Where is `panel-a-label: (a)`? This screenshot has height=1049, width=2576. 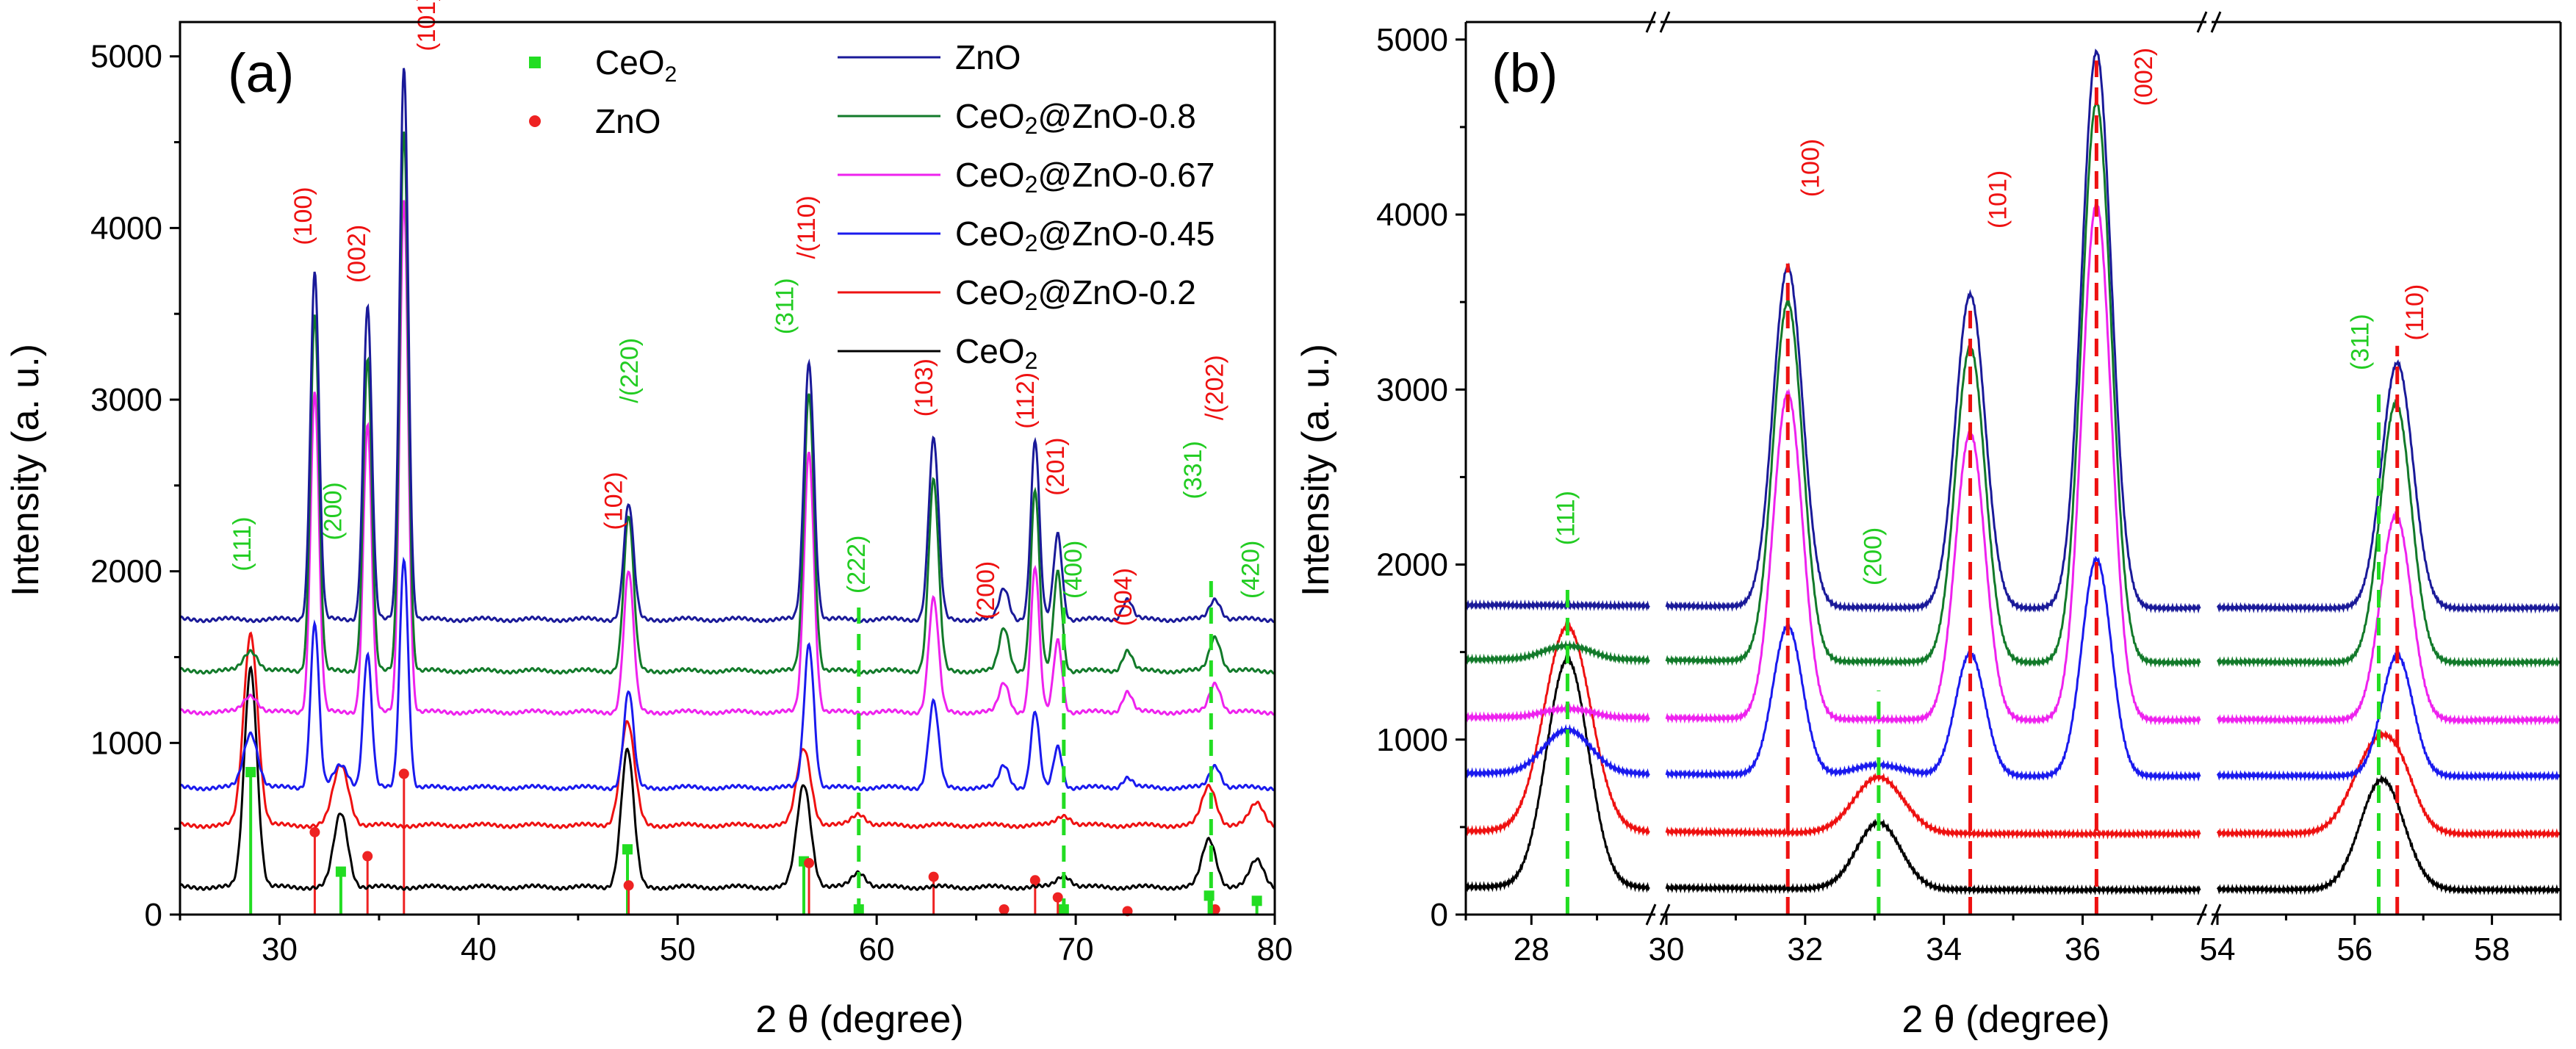
panel-a-label: (a) is located at coordinates (261, 74).